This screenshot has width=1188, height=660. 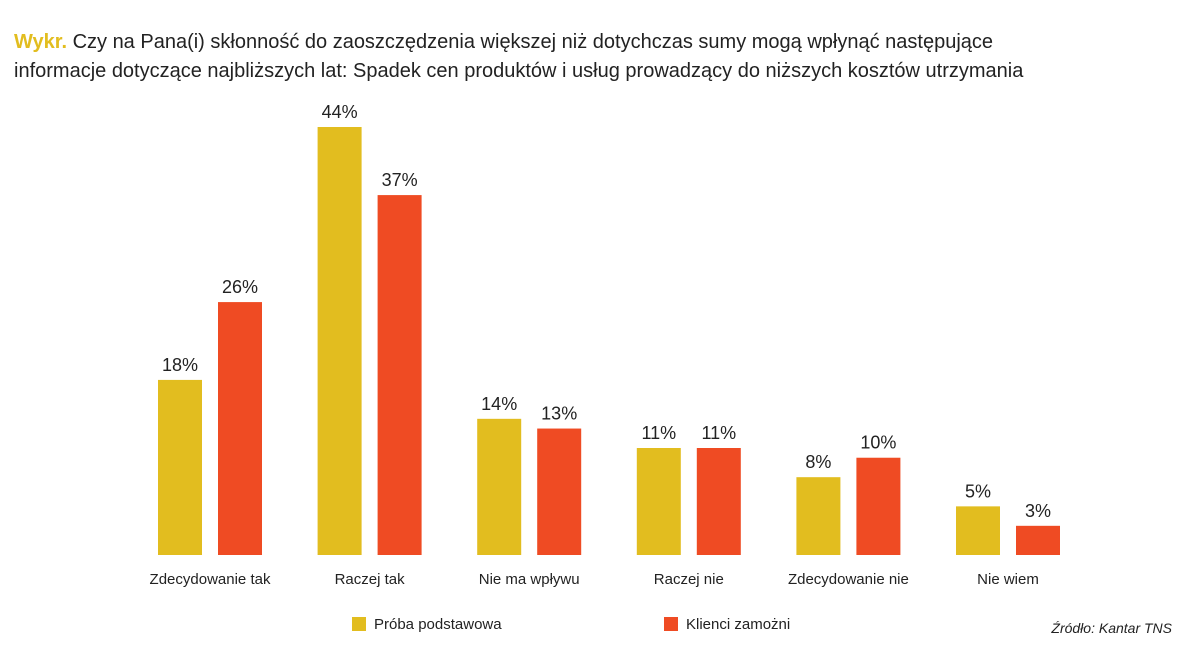 What do you see at coordinates (1008, 579) in the screenshot?
I see `category-label: Nie wiem` at bounding box center [1008, 579].